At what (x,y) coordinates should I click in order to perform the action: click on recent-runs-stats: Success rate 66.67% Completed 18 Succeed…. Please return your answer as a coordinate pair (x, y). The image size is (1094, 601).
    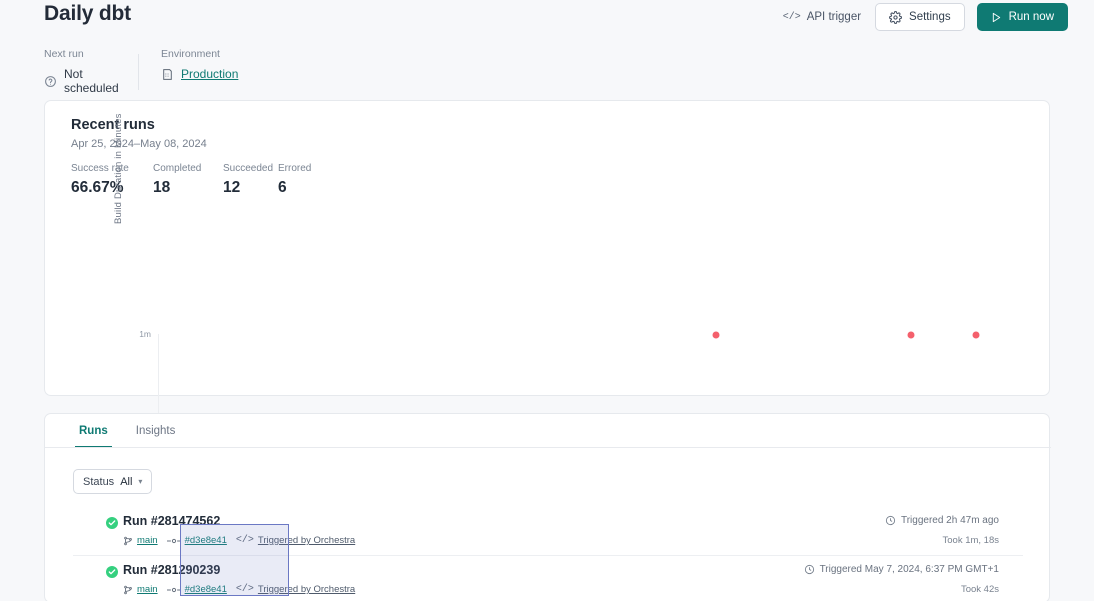
    Looking at the image, I should click on (202, 180).